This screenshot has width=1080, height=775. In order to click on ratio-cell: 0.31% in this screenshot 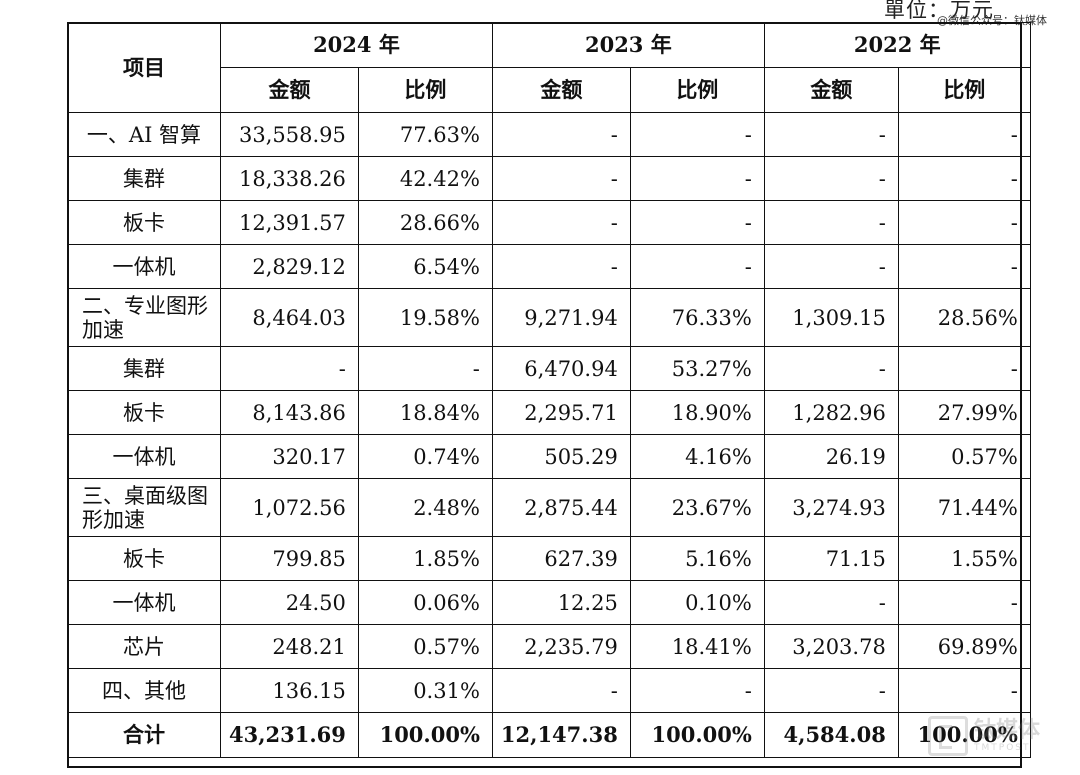, I will do `click(425, 690)`.